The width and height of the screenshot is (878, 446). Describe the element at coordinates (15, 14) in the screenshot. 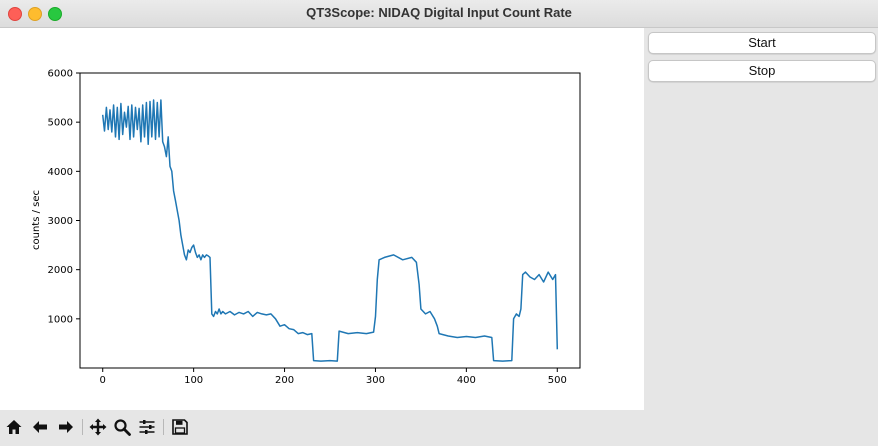

I see `close-window-button` at that location.